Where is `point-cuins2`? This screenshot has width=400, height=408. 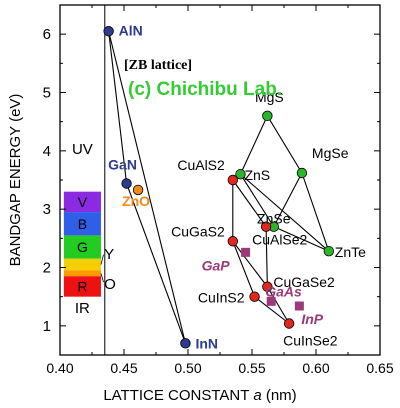
point-cuins2 is located at coordinates (254, 296).